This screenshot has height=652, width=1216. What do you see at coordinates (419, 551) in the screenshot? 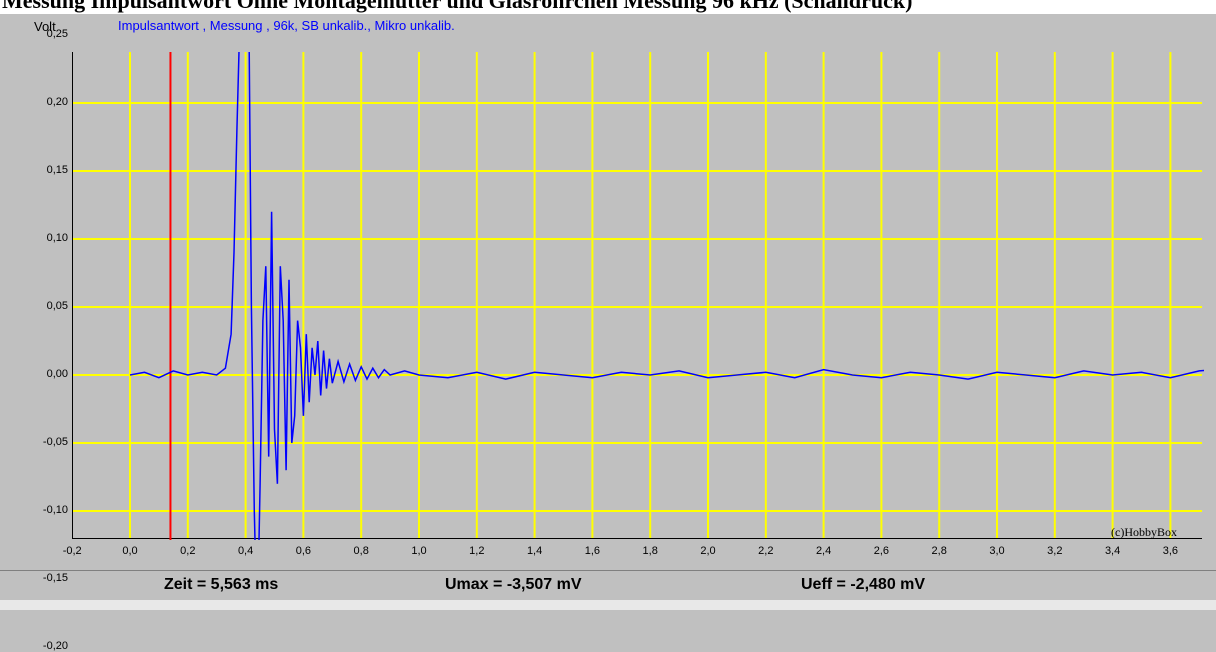
I see `x-tick-label: 1,0` at bounding box center [419, 551].